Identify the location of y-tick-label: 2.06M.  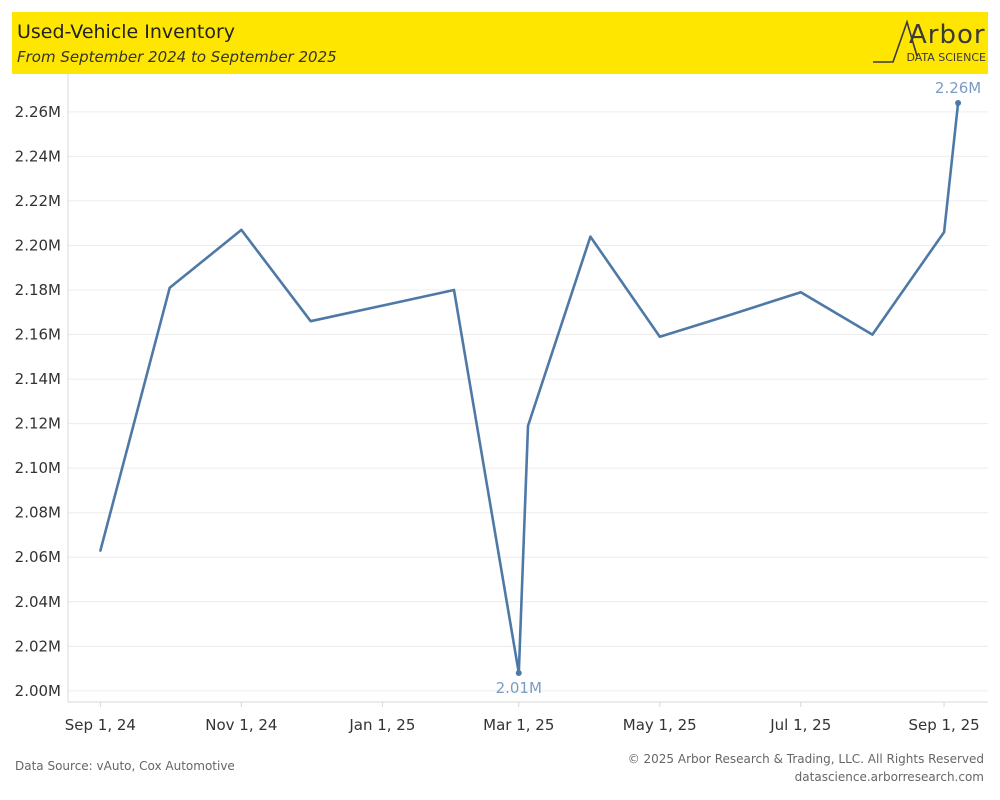
(38, 557).